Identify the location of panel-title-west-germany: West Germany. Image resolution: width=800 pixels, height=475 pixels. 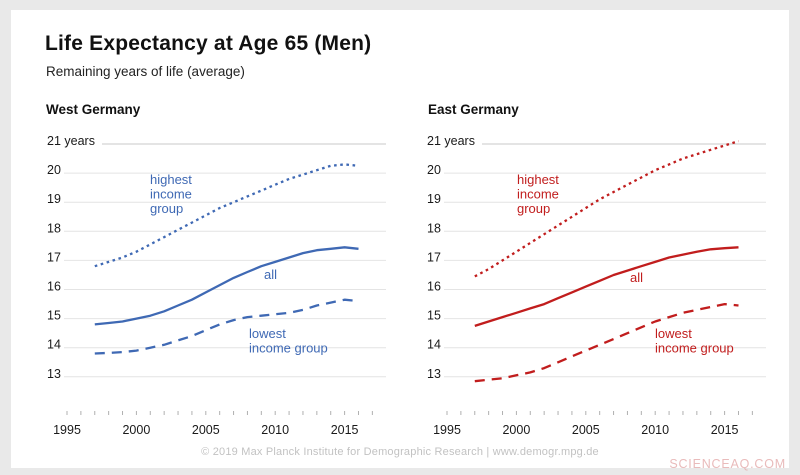
(93, 109).